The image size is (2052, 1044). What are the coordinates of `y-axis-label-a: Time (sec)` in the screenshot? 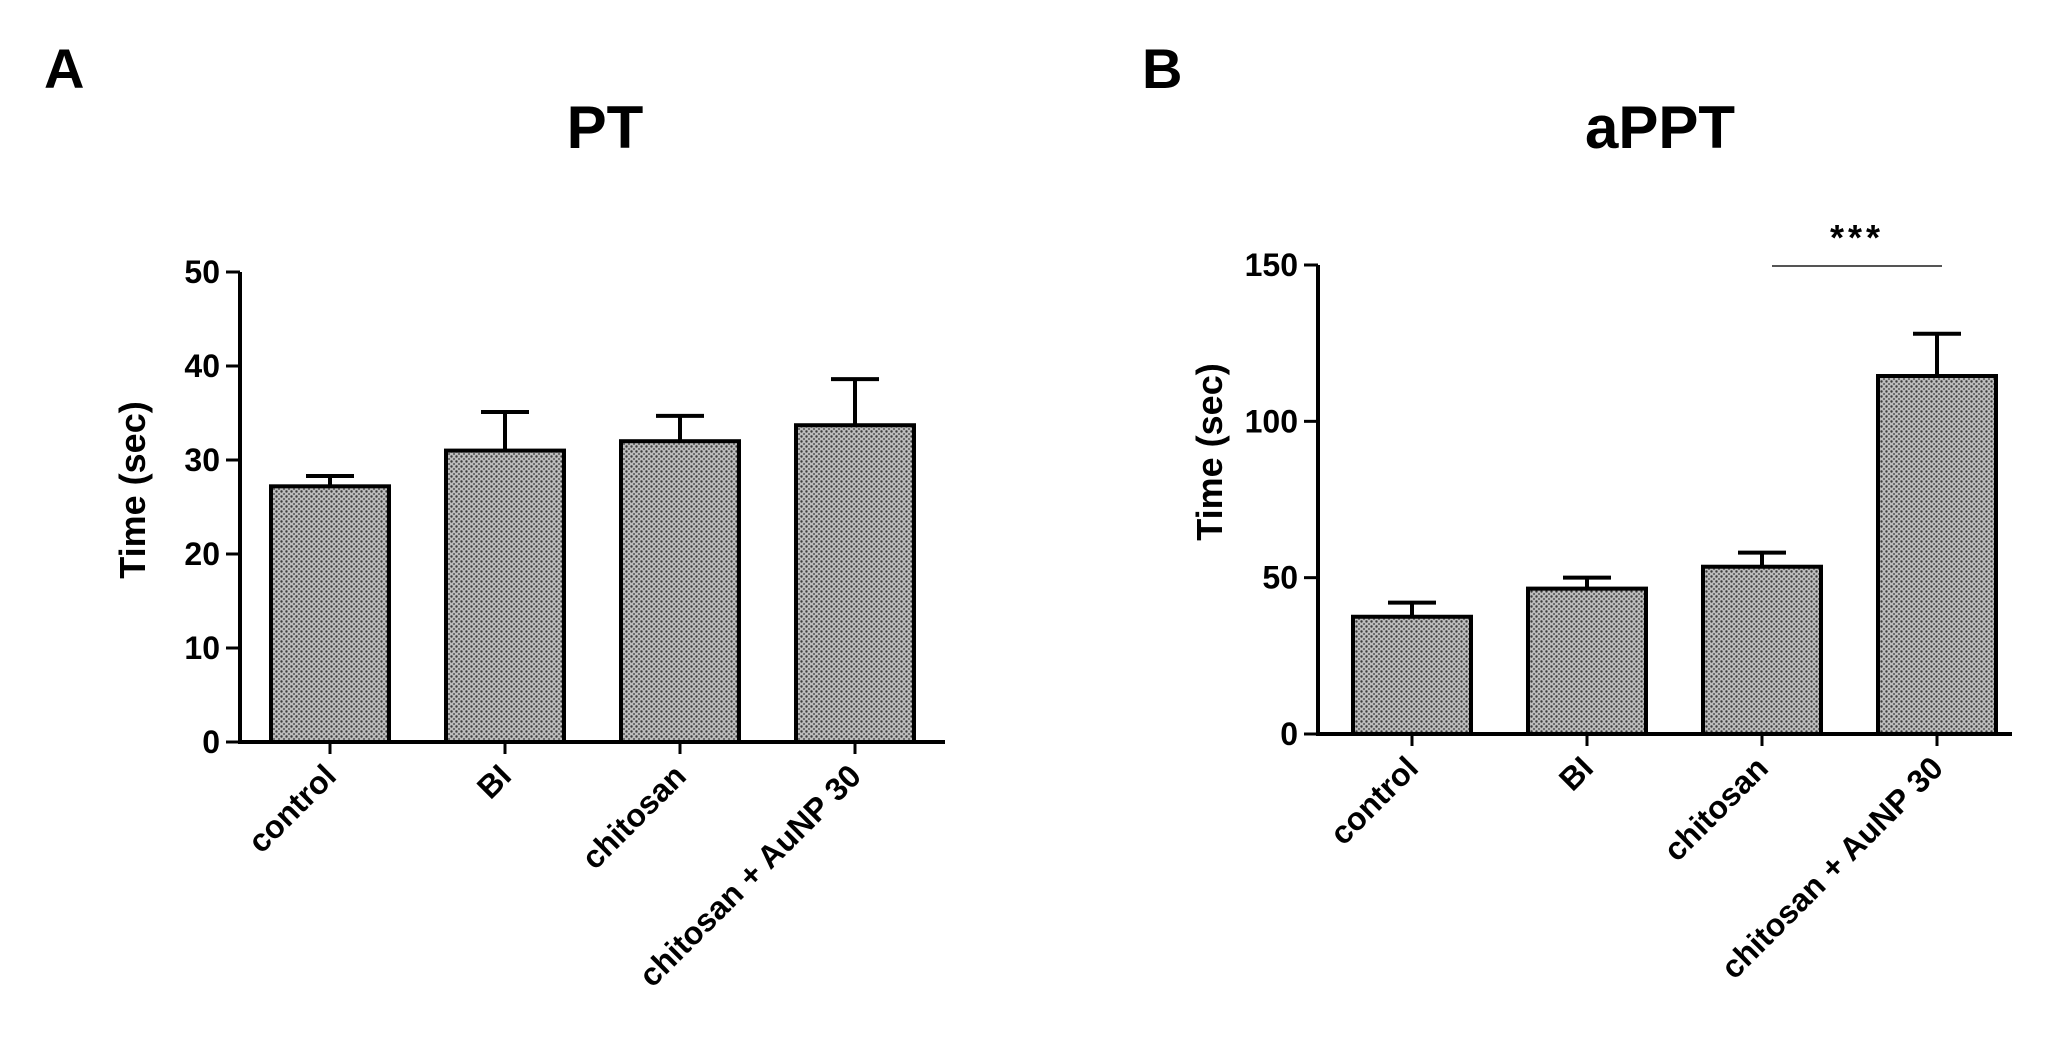 It's located at (132, 489).